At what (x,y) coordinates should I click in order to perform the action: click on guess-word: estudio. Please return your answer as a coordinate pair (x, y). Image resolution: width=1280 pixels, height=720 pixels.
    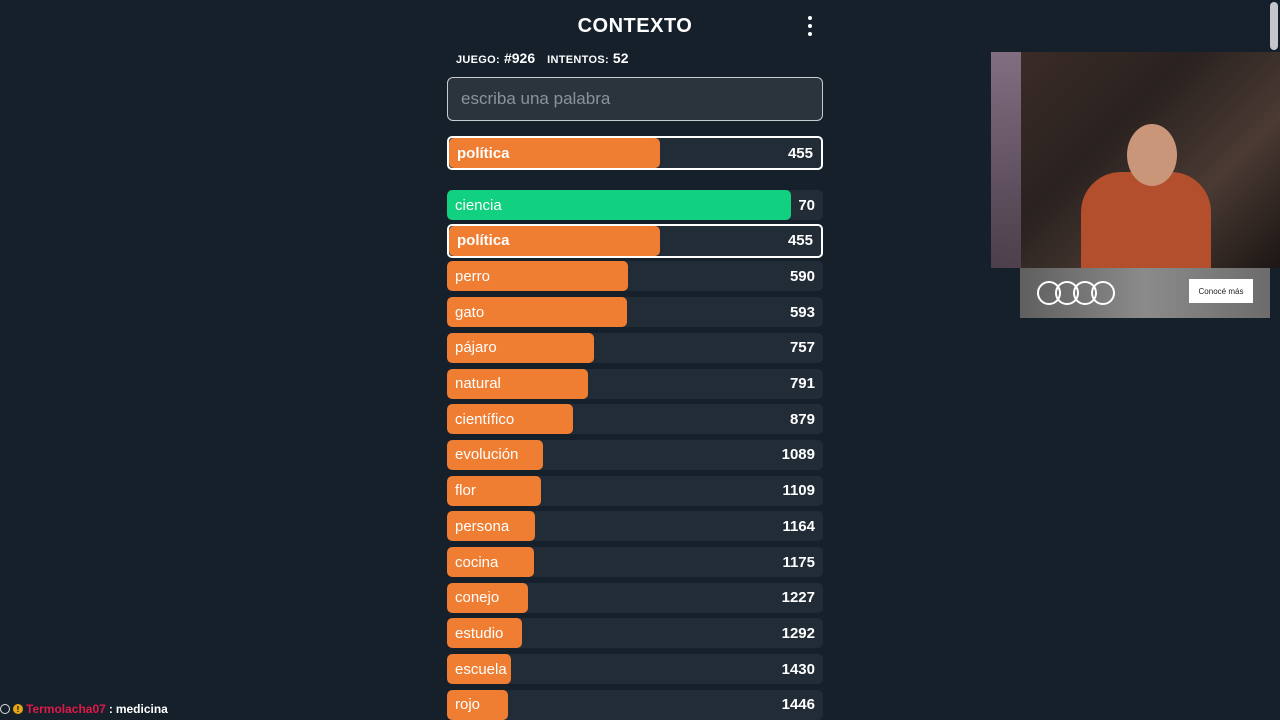
    Looking at the image, I should click on (479, 633).